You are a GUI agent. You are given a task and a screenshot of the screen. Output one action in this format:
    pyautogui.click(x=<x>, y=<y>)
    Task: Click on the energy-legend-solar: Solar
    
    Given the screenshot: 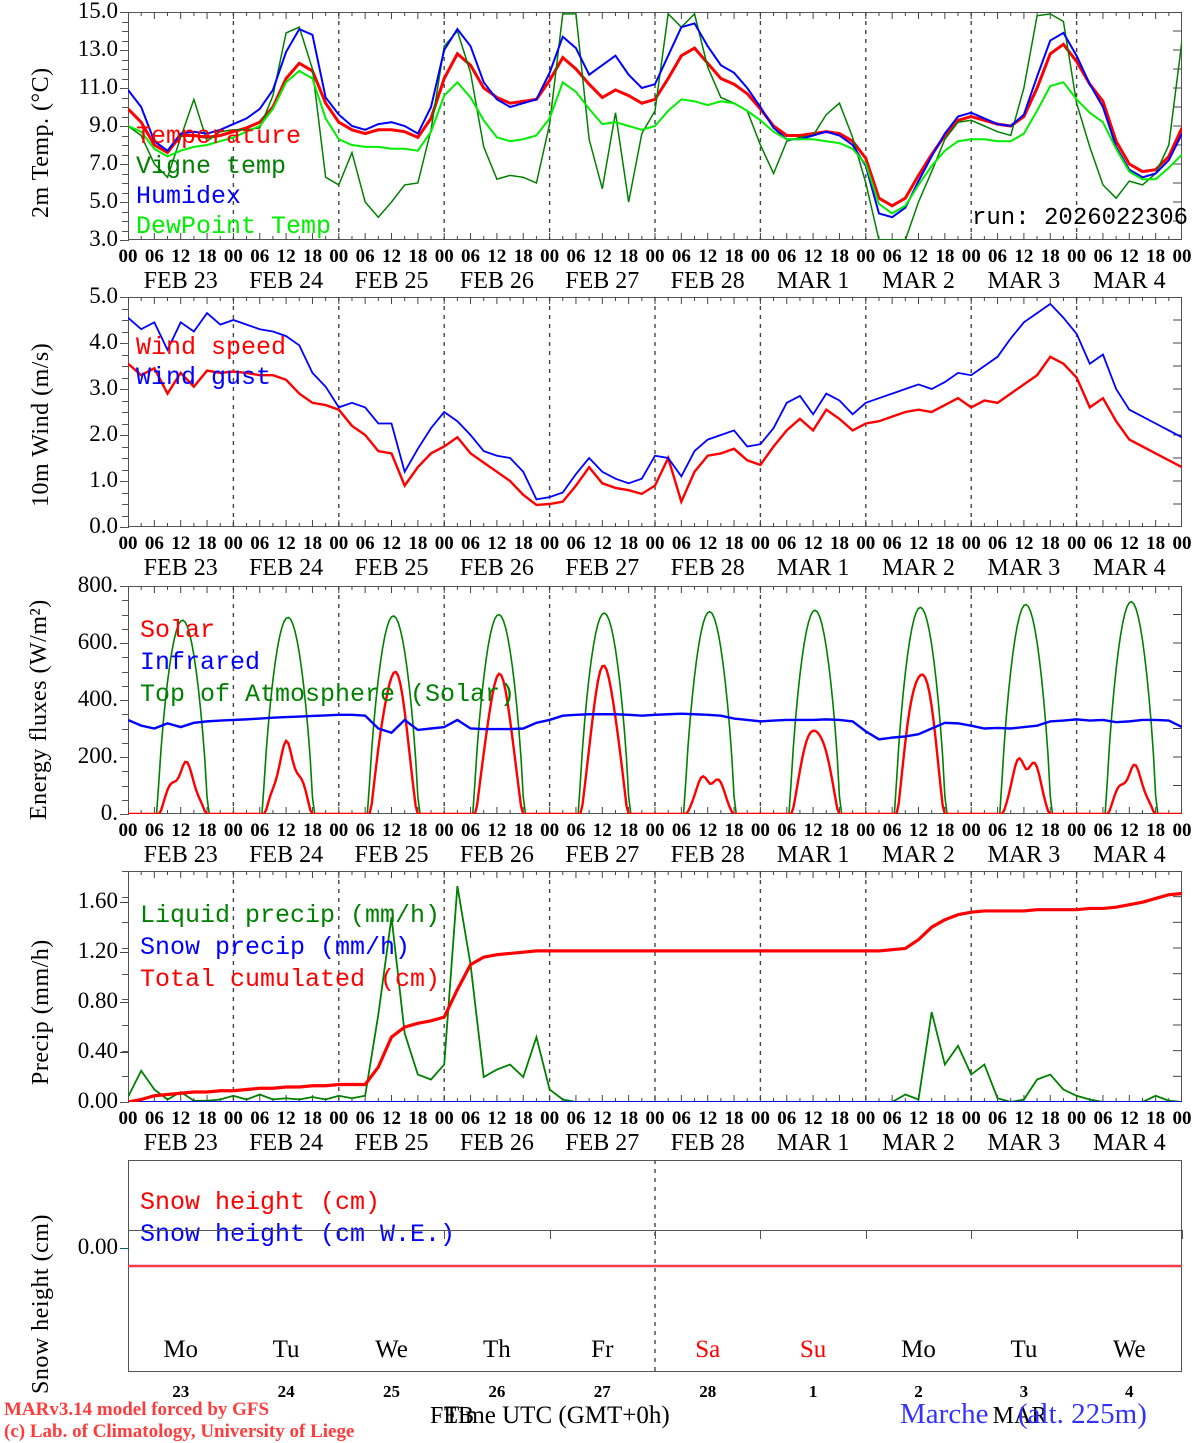 What is the action you would take?
    pyautogui.click(x=178, y=630)
    